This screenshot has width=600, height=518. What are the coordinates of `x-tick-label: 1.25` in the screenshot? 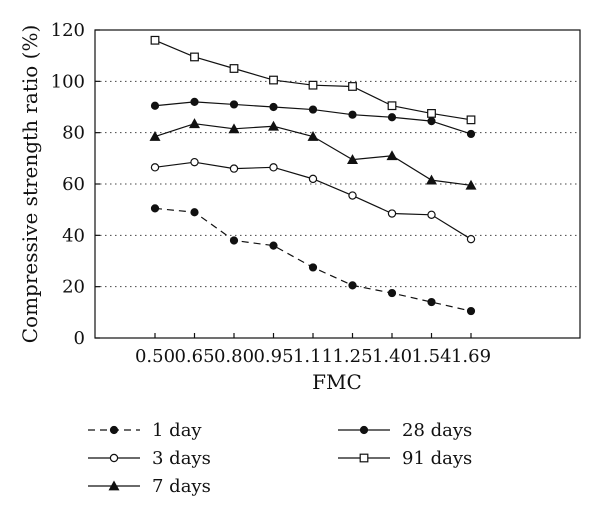 It's located at (352, 356).